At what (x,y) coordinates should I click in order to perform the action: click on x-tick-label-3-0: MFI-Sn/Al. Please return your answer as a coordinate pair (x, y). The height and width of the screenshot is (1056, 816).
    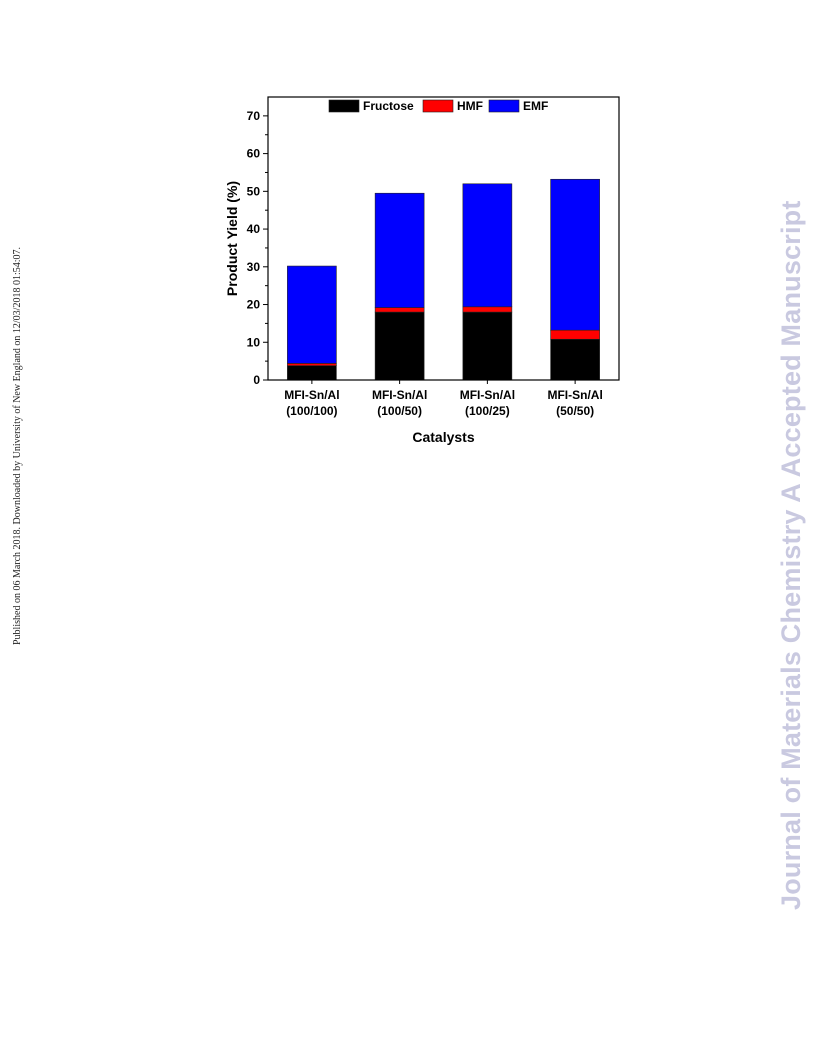
    Looking at the image, I should click on (574, 395).